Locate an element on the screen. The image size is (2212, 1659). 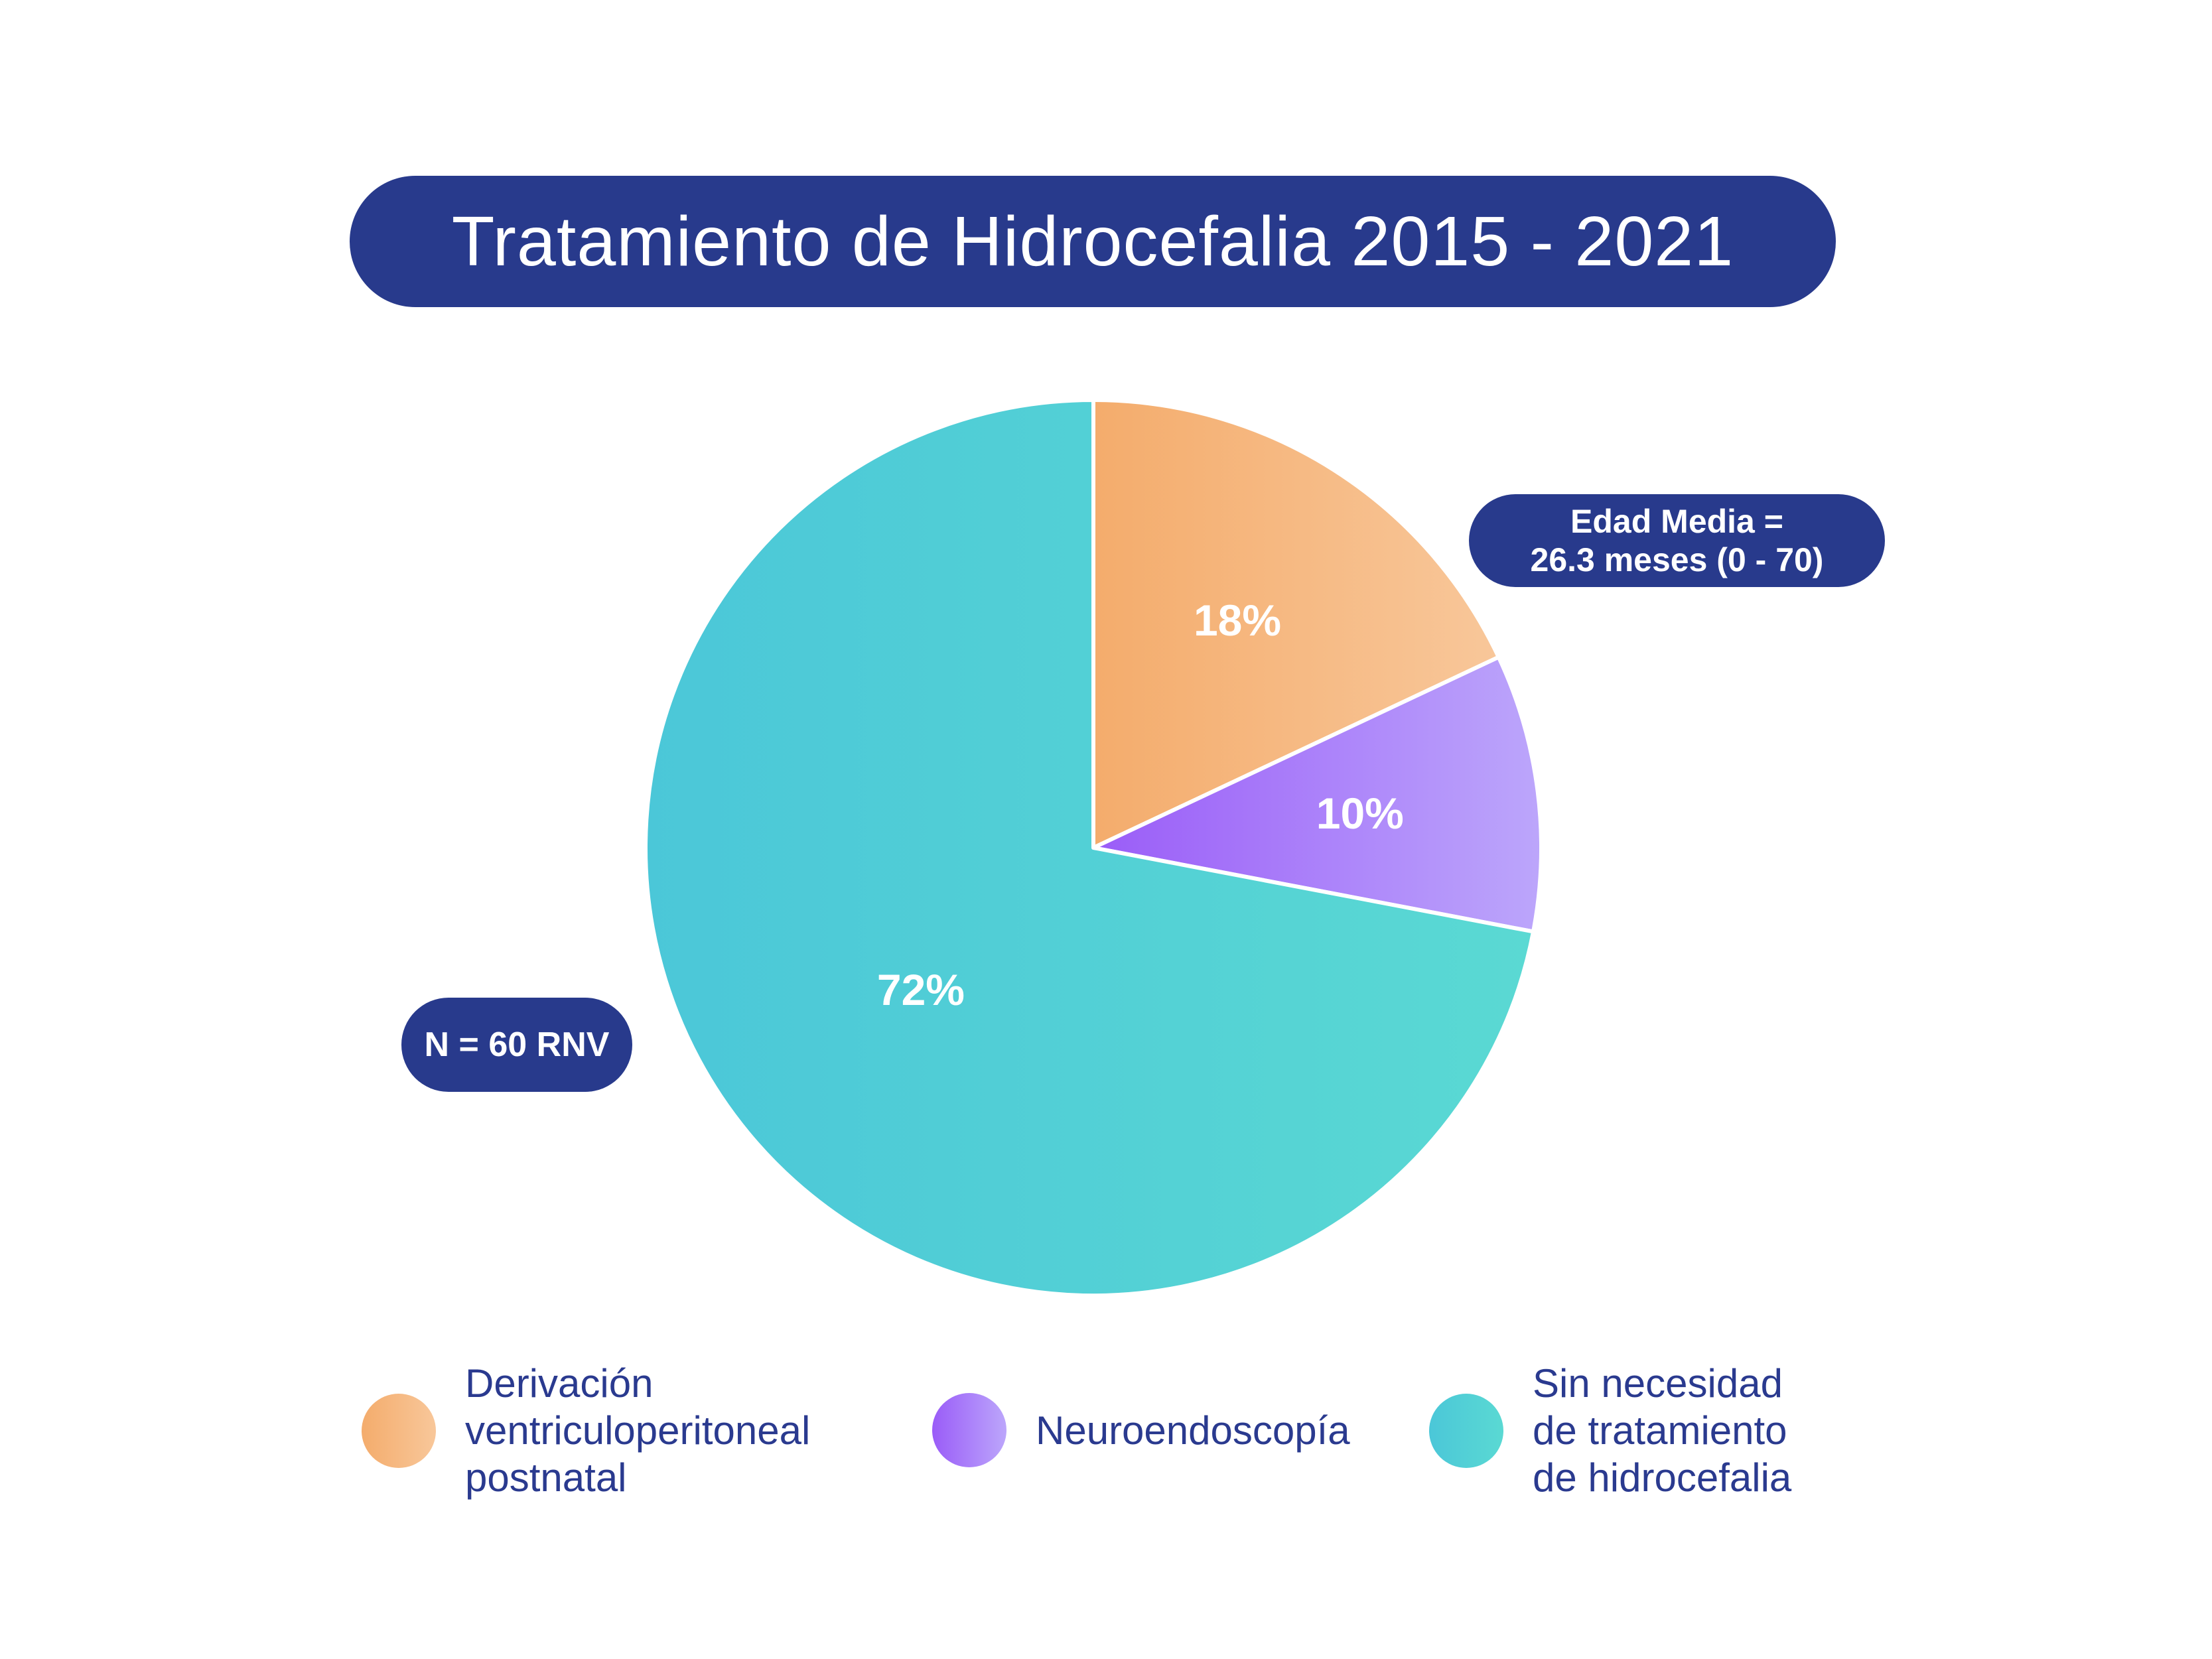
chart-title: Tratamiento de Hidrocefalia 2015 - 2021 is located at coordinates (1093, 241).